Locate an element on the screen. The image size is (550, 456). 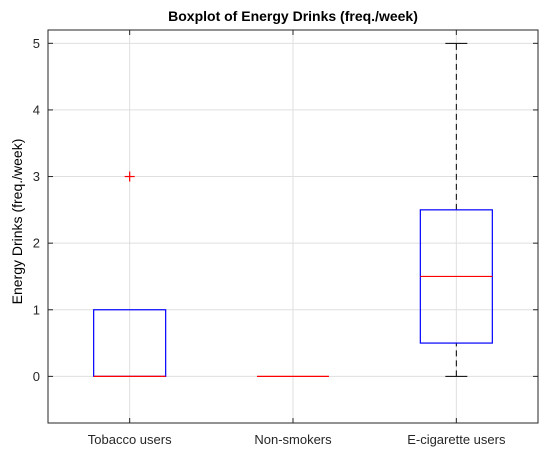
y-tick-label: 3 is located at coordinates (36, 176).